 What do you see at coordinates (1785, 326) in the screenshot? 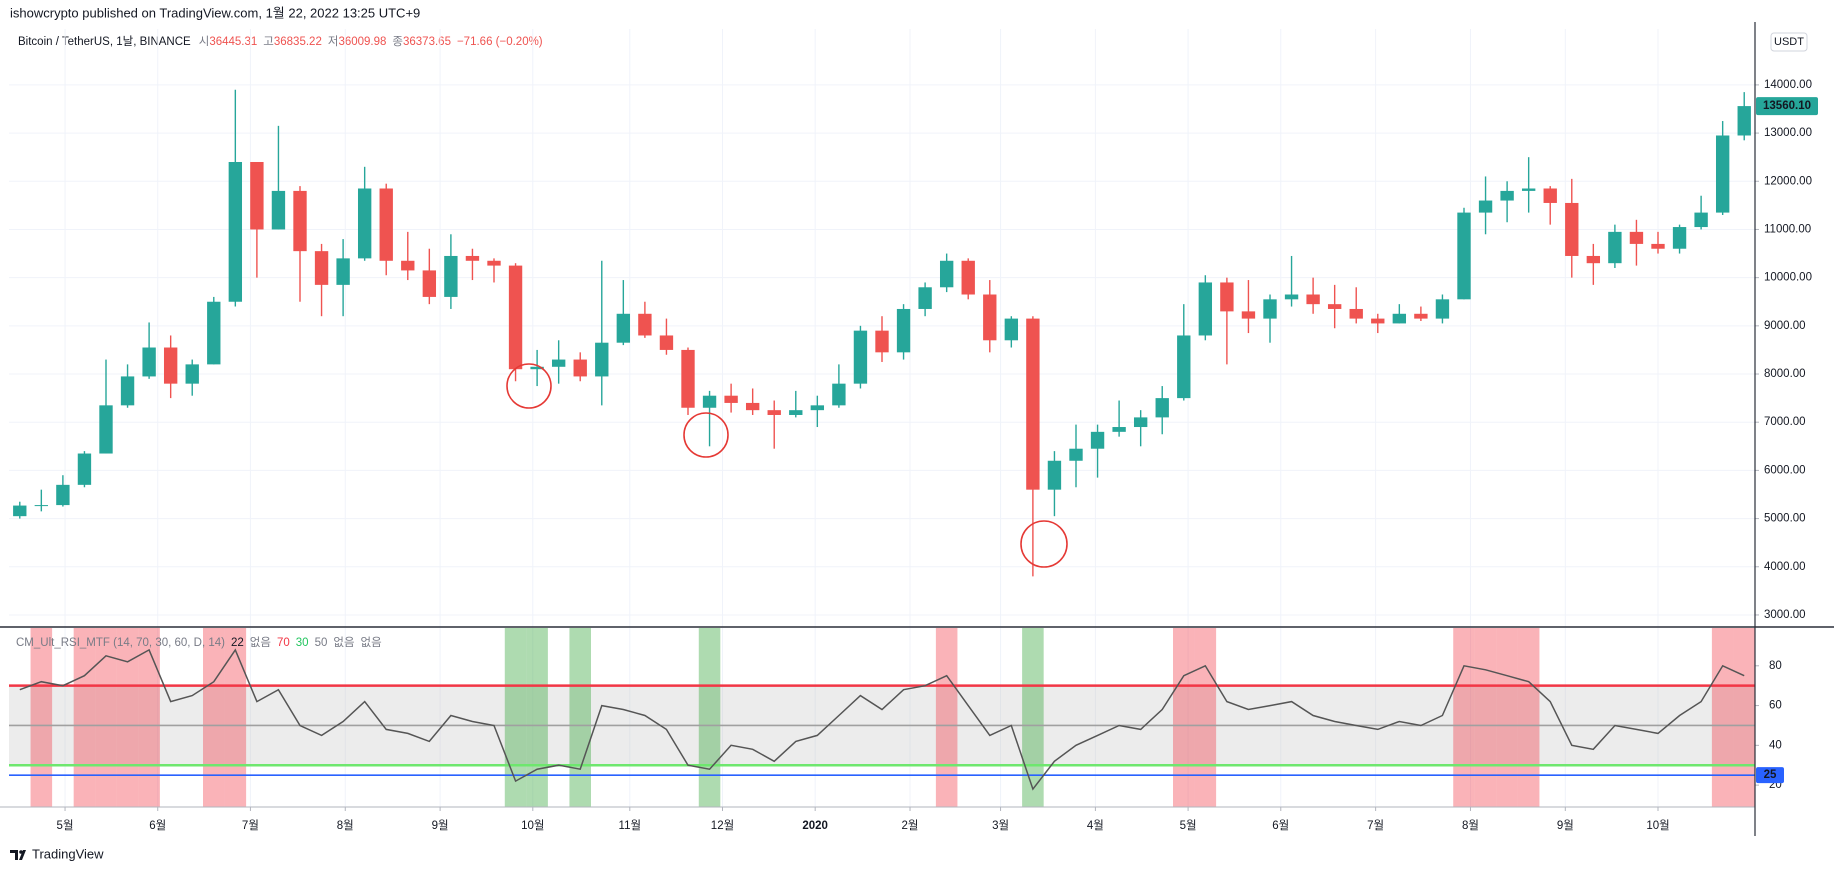
I see `y-tick-label: 9000.00` at bounding box center [1785, 326].